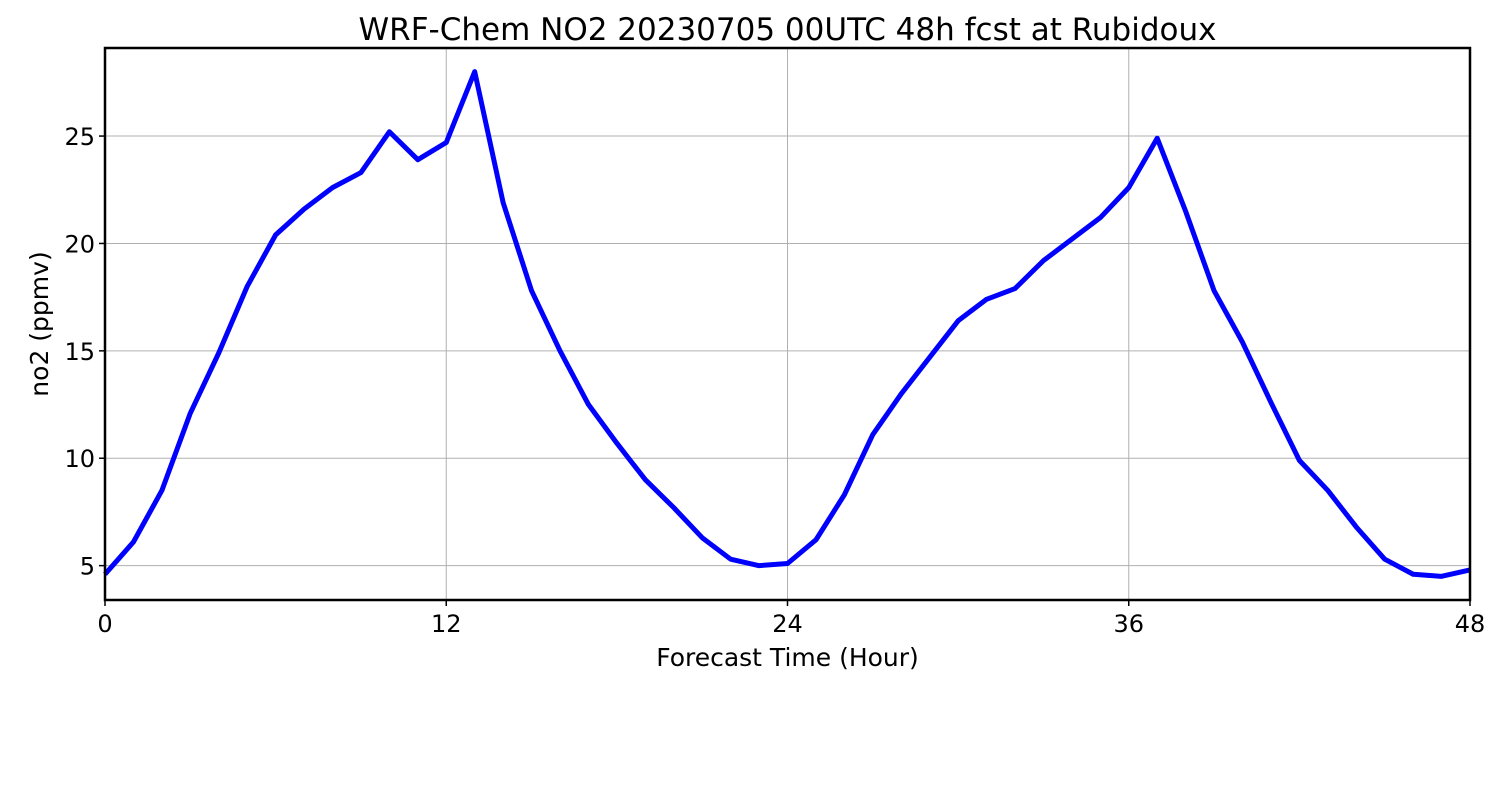  What do you see at coordinates (446, 624) in the screenshot?
I see `x-tick-label: 12` at bounding box center [446, 624].